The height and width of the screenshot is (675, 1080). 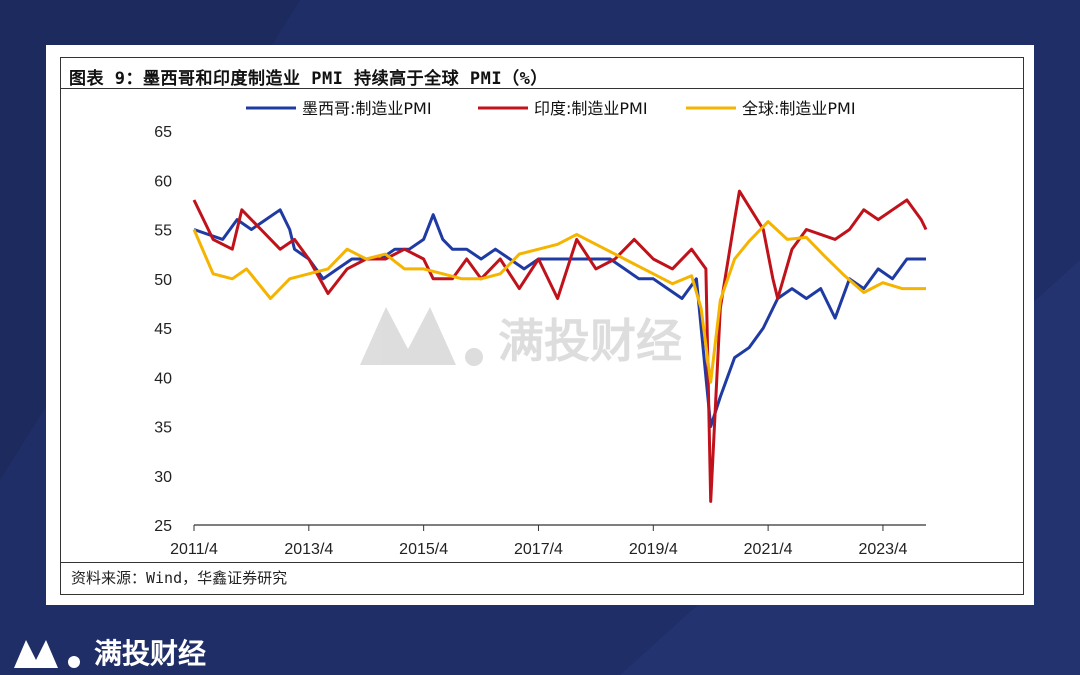 What do you see at coordinates (768, 549) in the screenshot?
I see `x-tick-label: 2021/4` at bounding box center [768, 549].